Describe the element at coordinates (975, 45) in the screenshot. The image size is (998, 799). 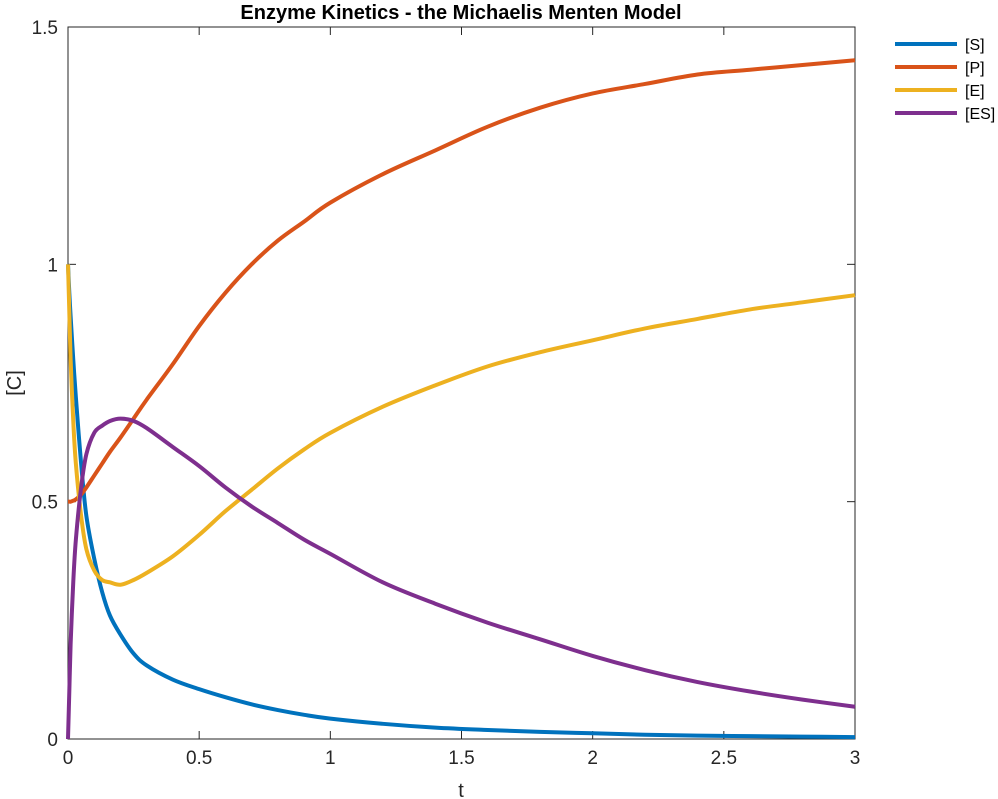
I see `legend-label: [S]` at that location.